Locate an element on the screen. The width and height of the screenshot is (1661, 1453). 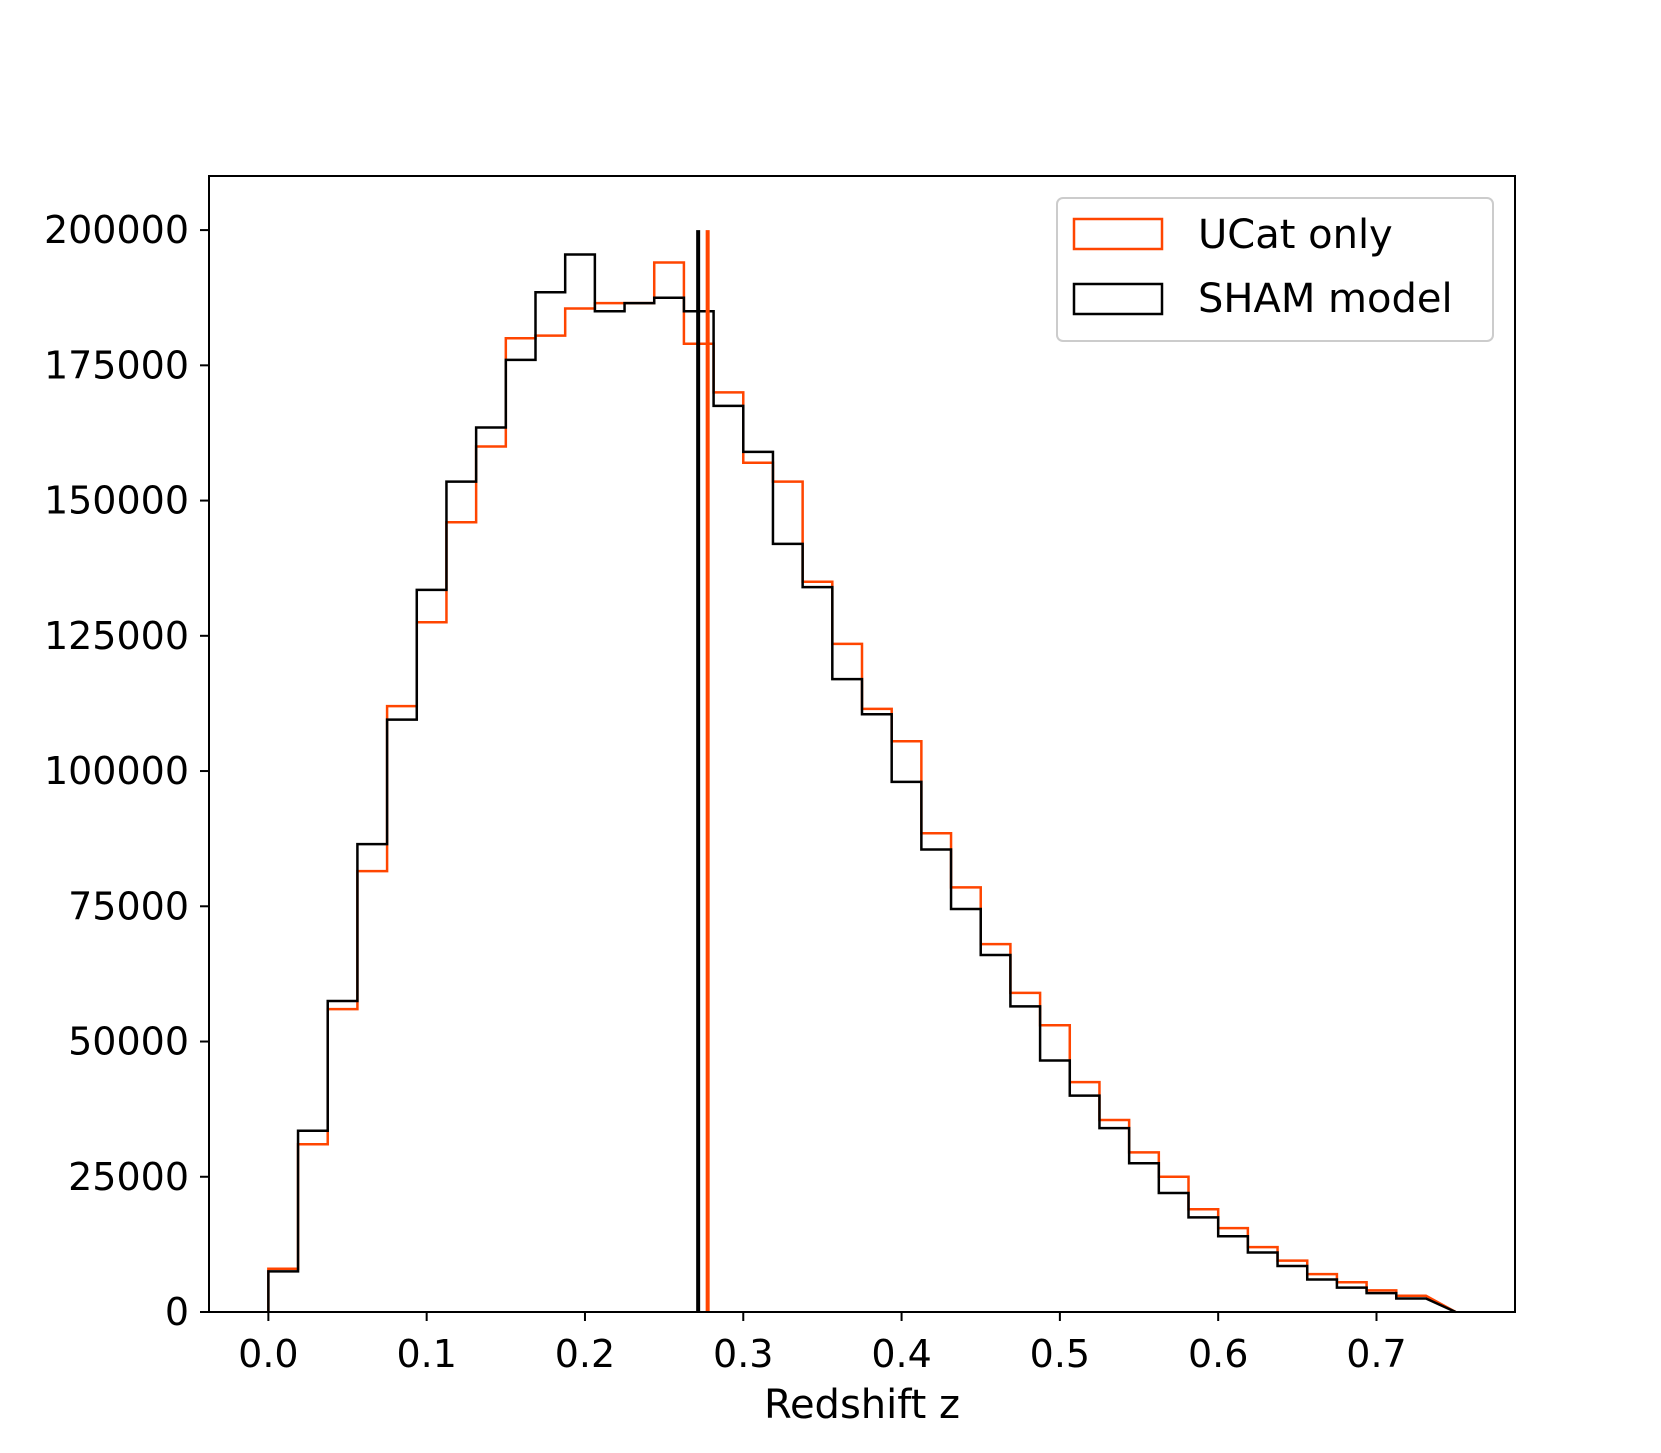
legend-swatch-ucat is located at coordinates (1118, 234).